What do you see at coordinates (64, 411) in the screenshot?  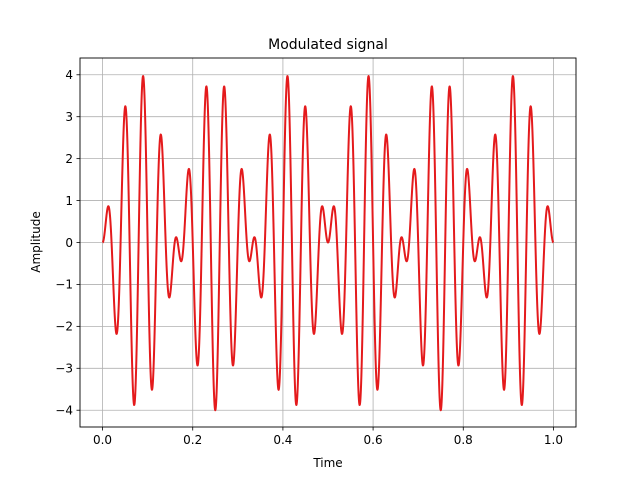 I see `y-tick-label: −4` at bounding box center [64, 411].